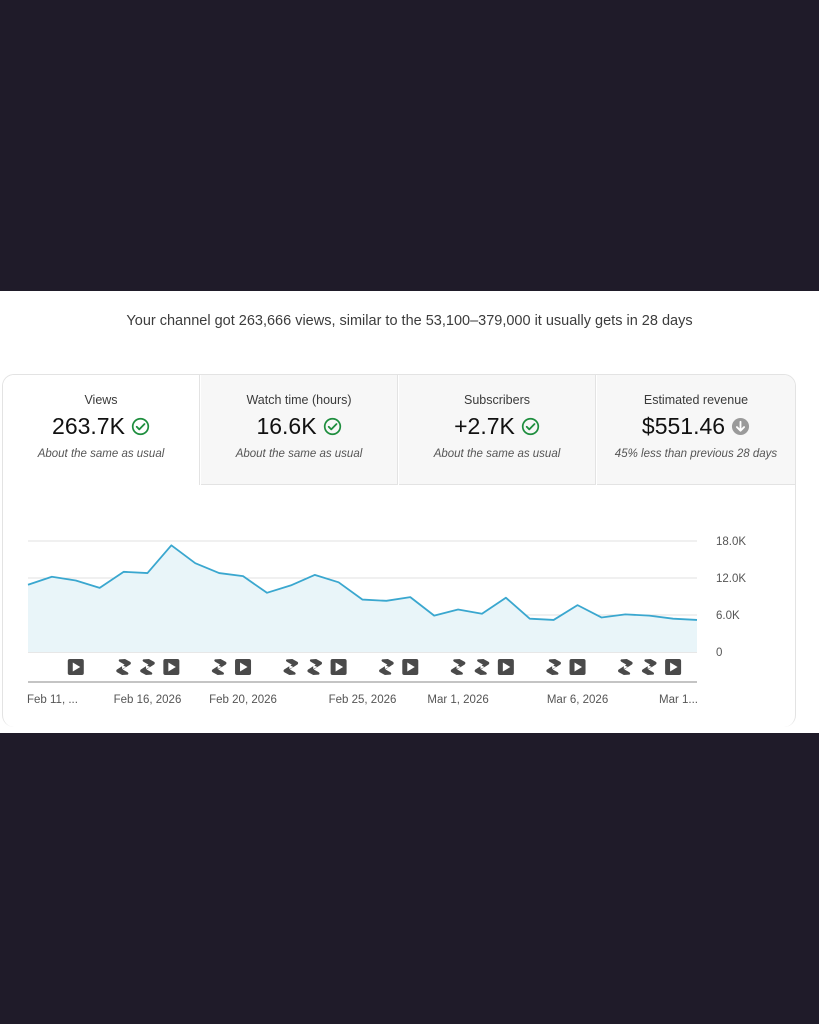 This screenshot has height=1024, width=819. I want to click on x-tick-label: Mar 1, 2026, so click(457, 700).